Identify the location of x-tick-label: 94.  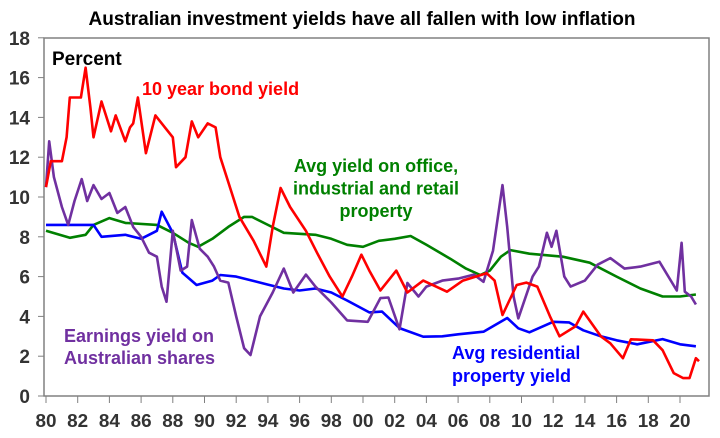
(267, 421).